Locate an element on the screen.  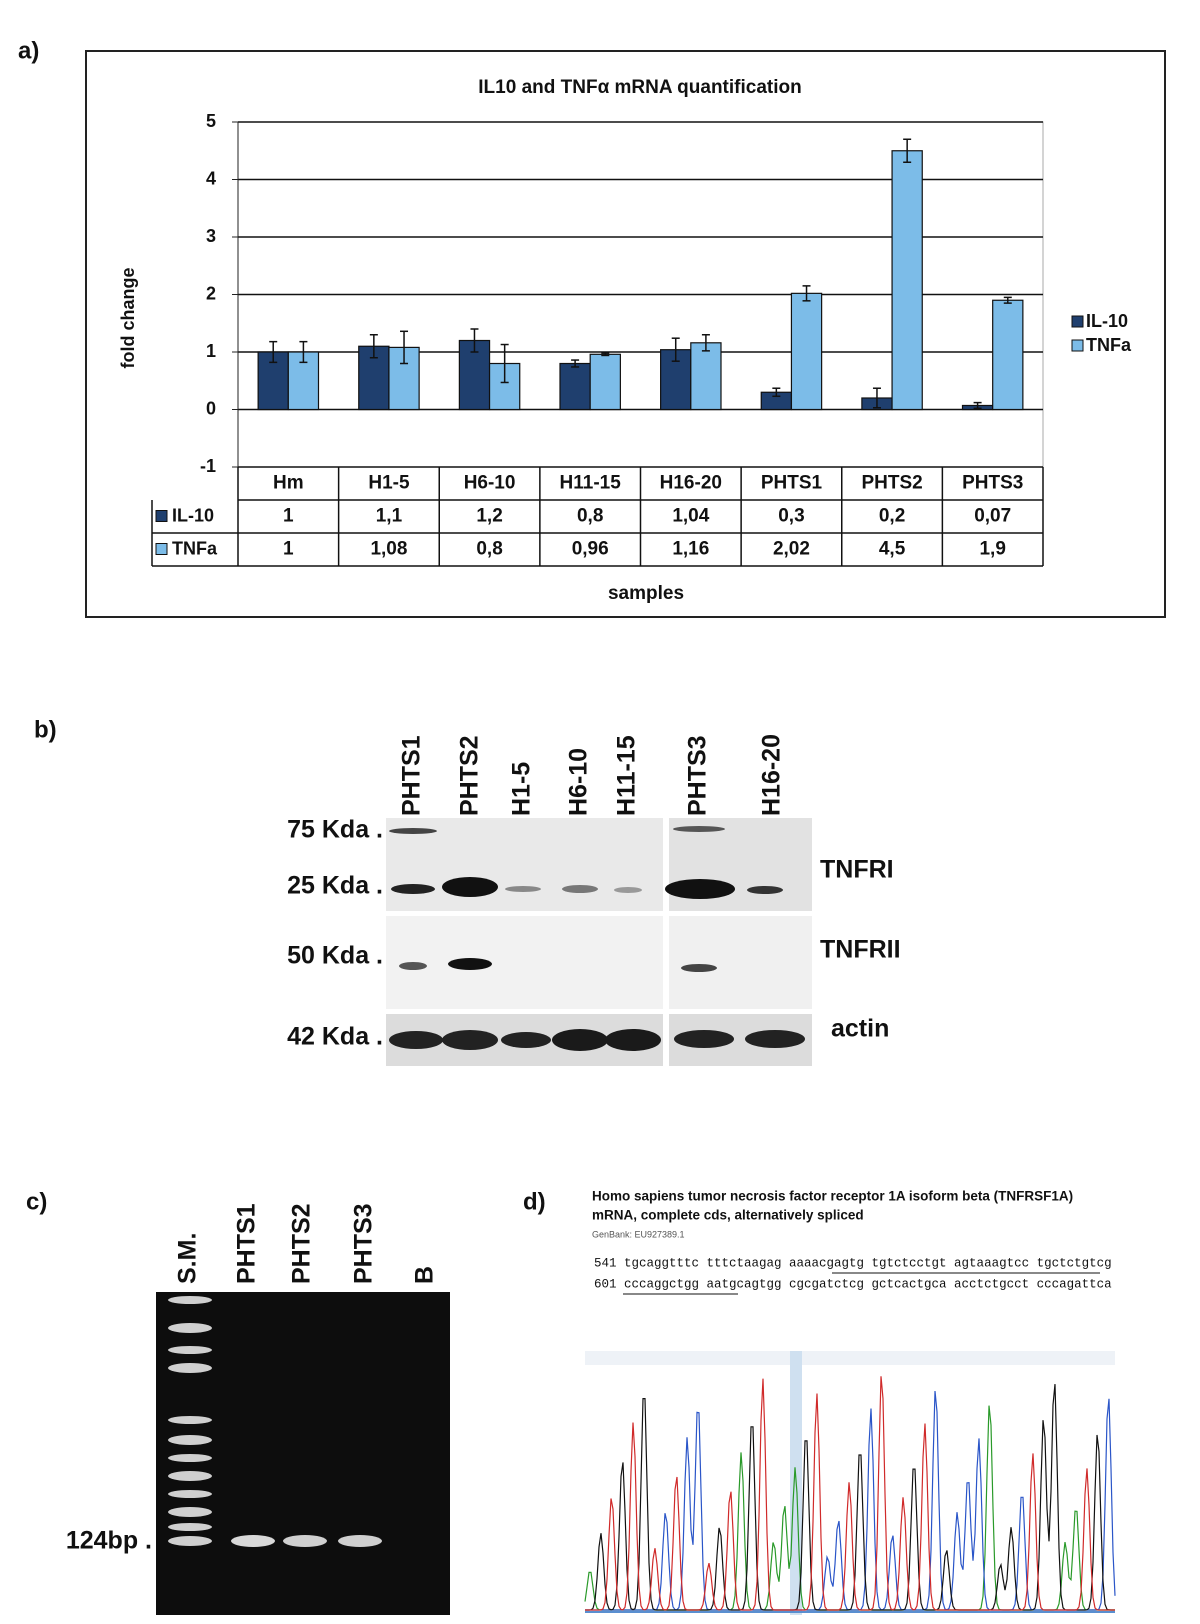
marker-label: 124bp . is located at coordinates (109, 1541).